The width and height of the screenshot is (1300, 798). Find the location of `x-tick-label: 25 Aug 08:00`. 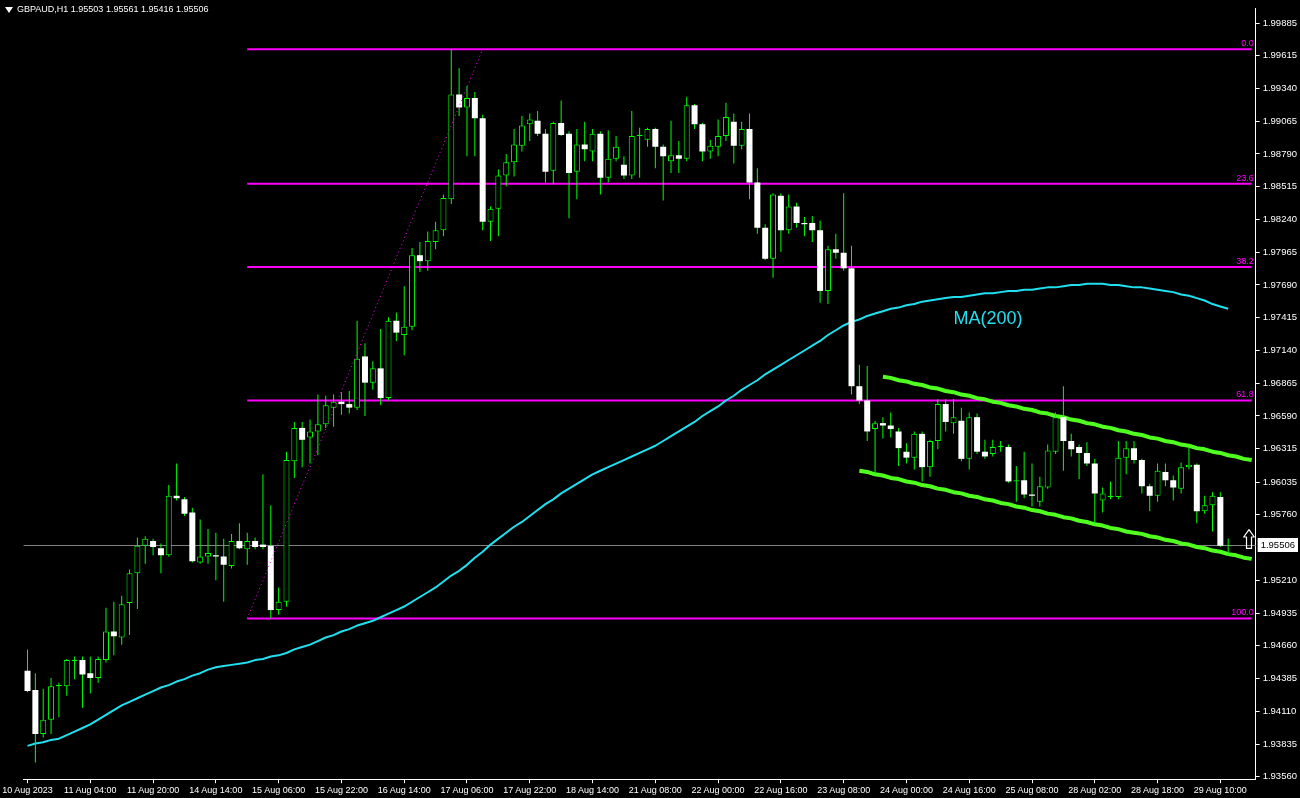

x-tick-label: 25 Aug 08:00 is located at coordinates (1032, 790).